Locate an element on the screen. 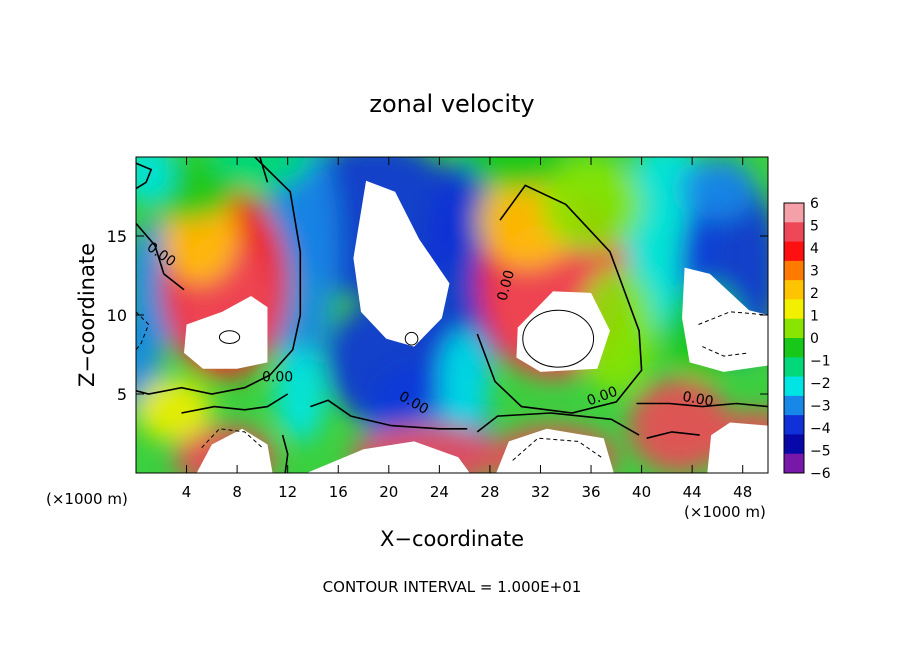  colorbar-tick-label: −2 is located at coordinates (820, 384).